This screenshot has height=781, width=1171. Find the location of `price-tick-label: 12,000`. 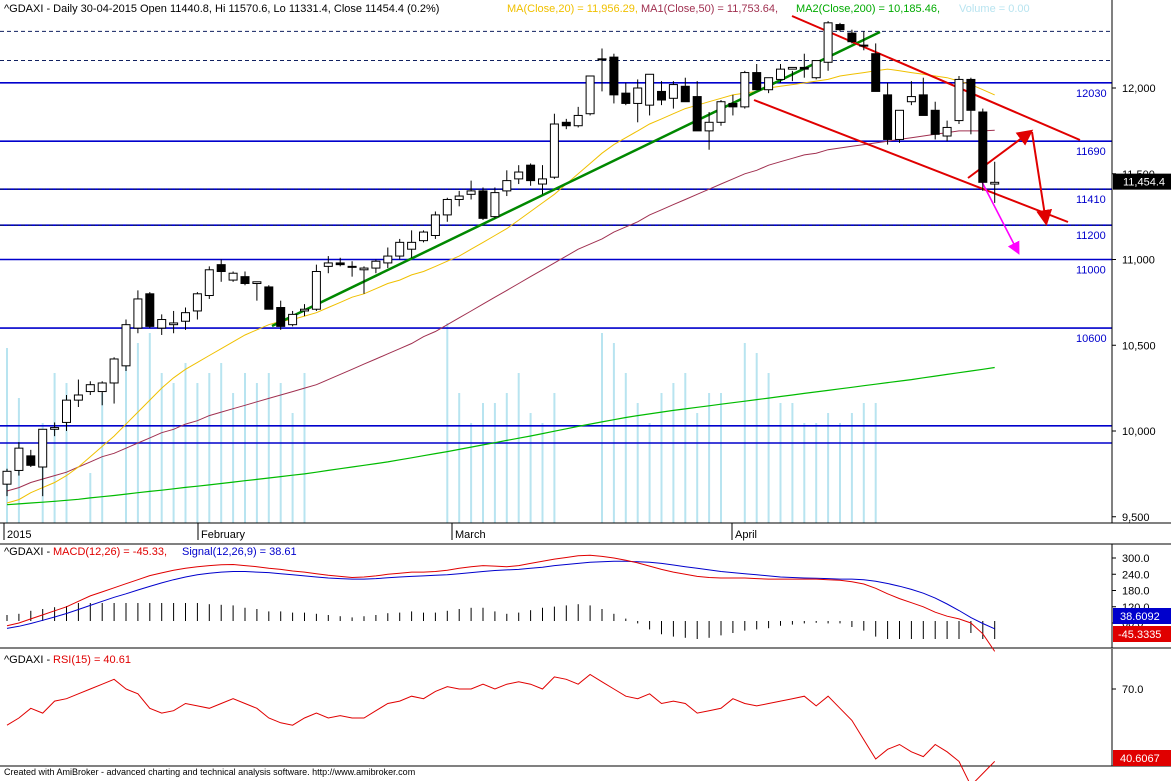

price-tick-label: 12,000 is located at coordinates (1139, 89).